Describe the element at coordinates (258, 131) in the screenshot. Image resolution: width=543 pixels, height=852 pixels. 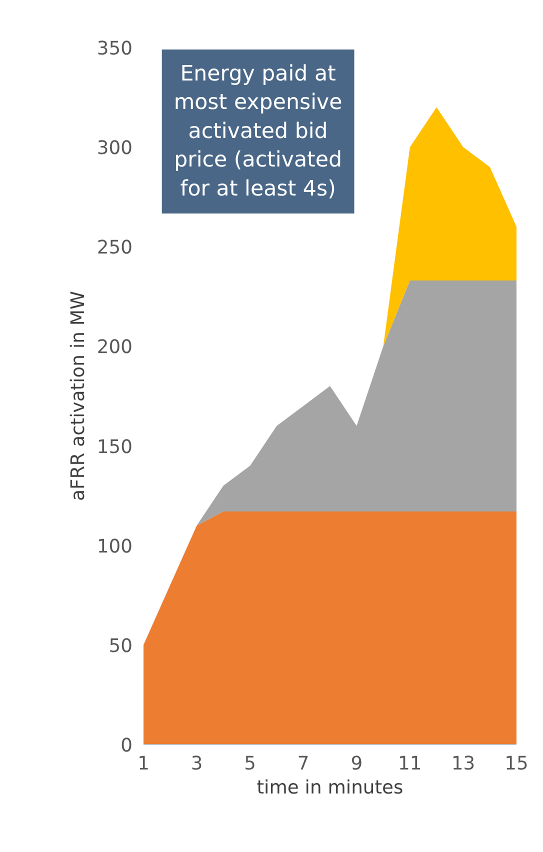
I see `annotation: Energy paid at most expensive activated bid price (activated for at least 4s)` at that location.